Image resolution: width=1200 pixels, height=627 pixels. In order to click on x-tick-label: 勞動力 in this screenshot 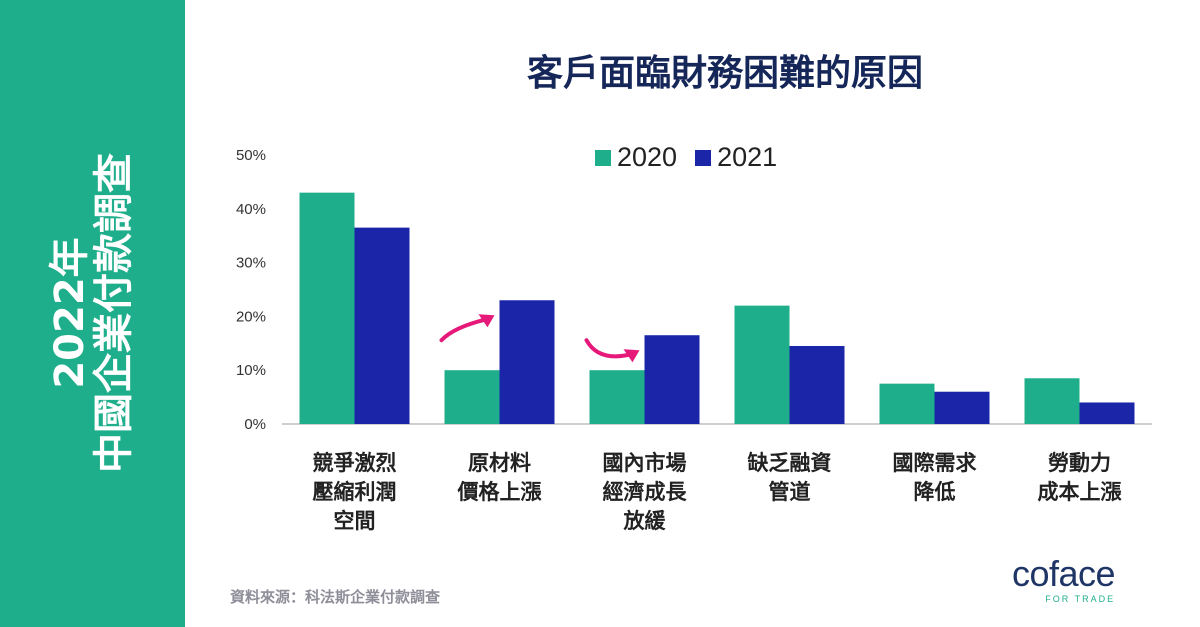, I will do `click(1079, 463)`.